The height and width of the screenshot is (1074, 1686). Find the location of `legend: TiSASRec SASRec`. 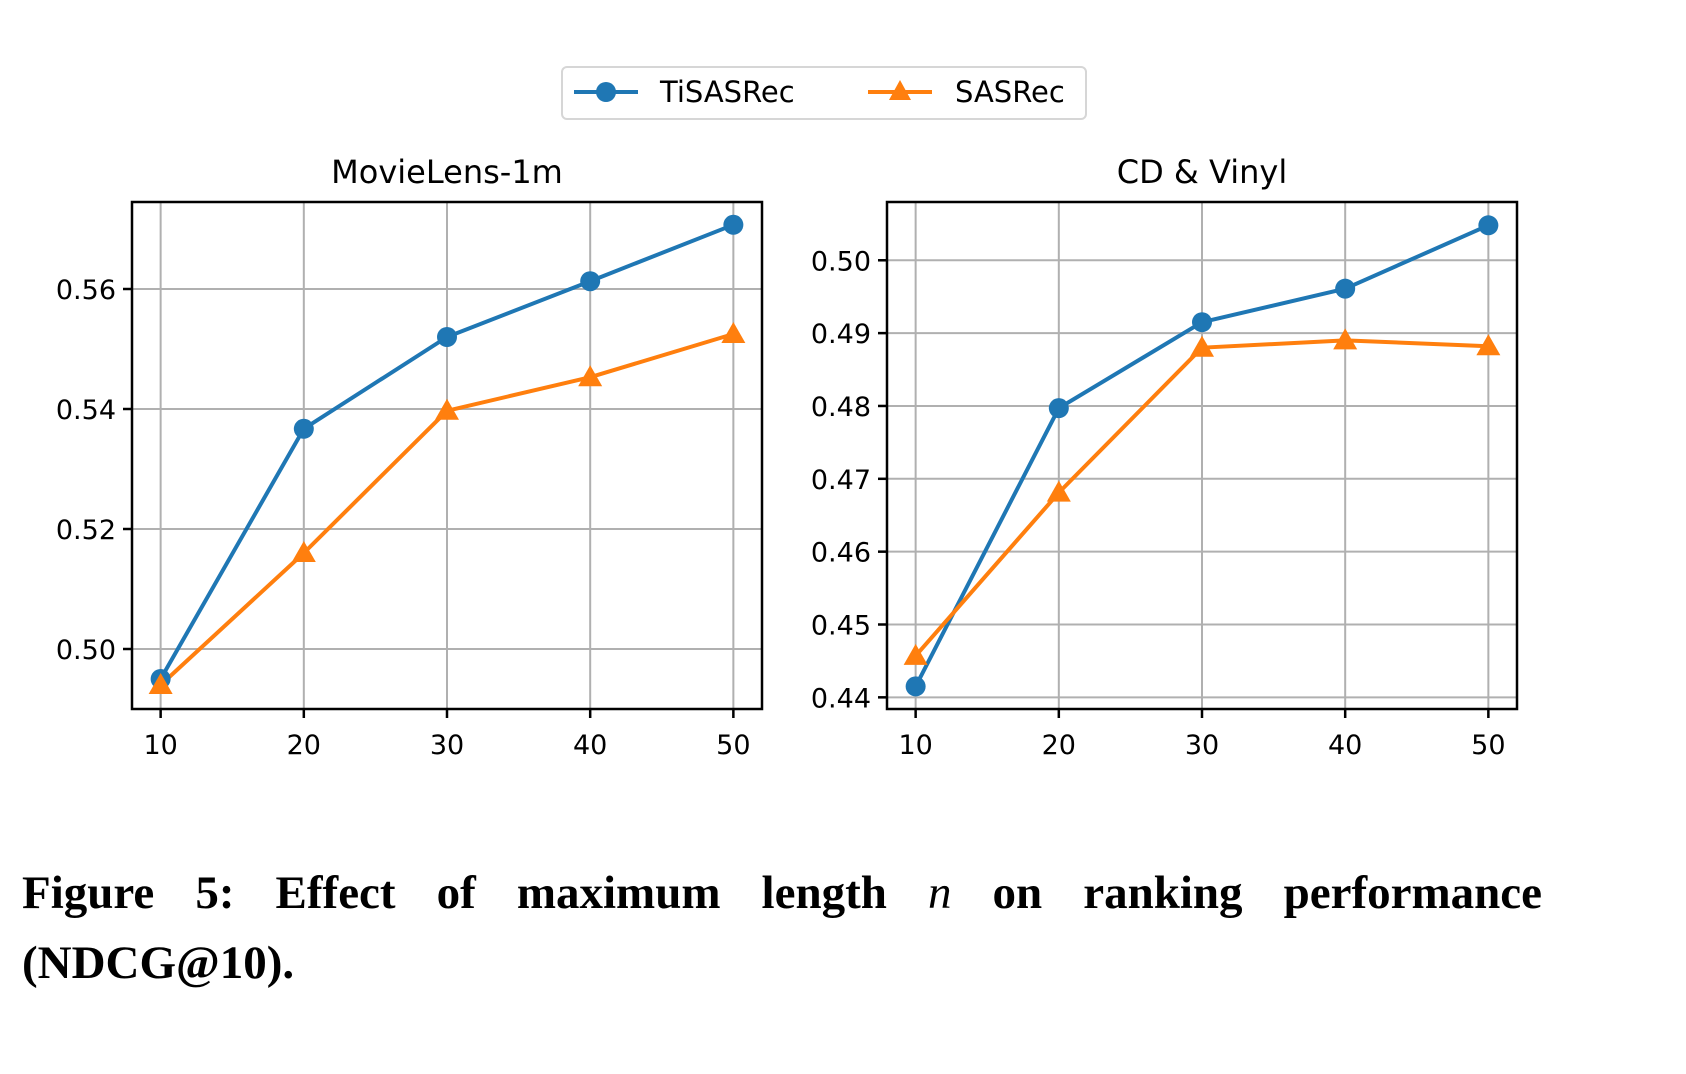

legend: TiSASRec SASRec is located at coordinates (824, 93).